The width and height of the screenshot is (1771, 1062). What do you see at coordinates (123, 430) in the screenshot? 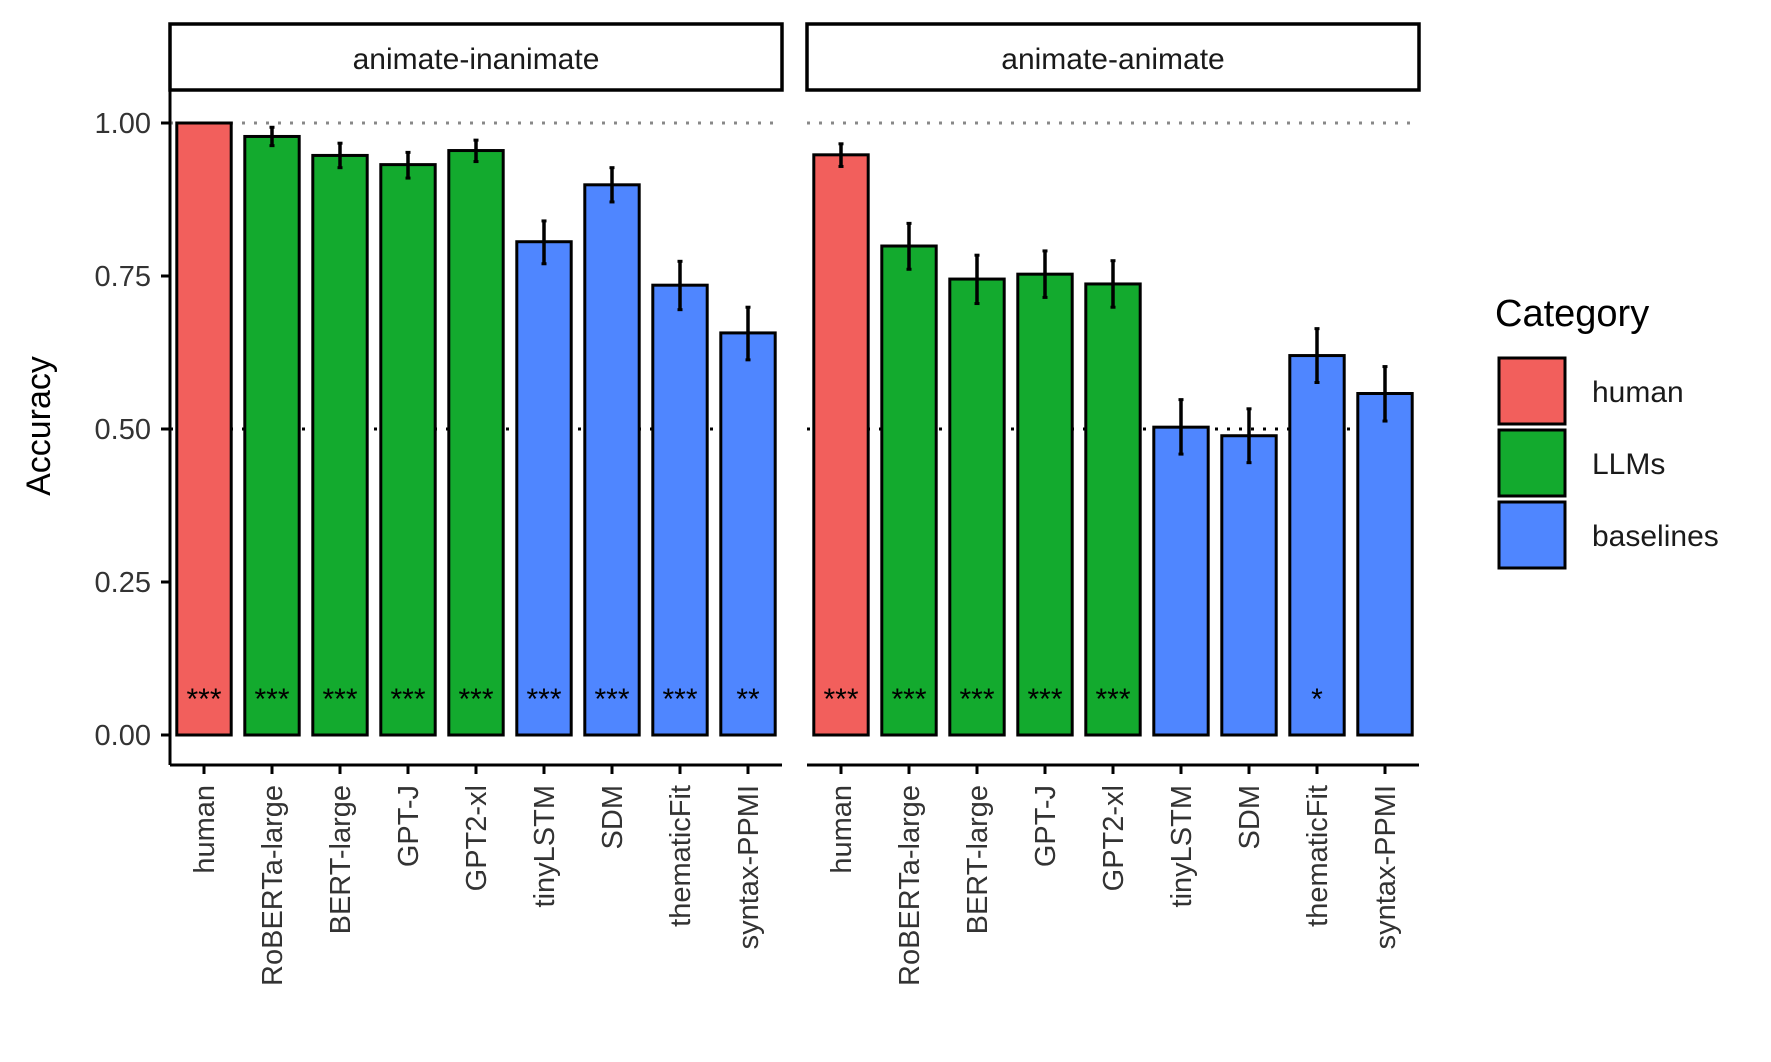
I see `y-tick-label: 0.50` at bounding box center [123, 430].